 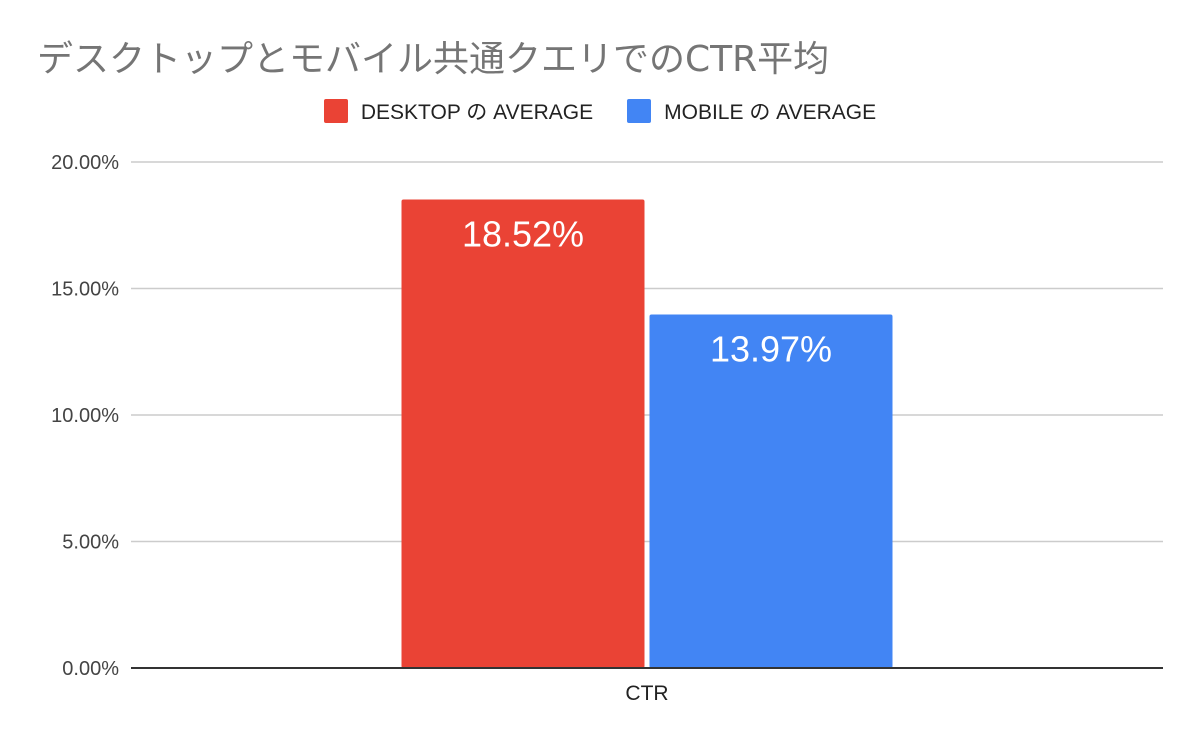 What do you see at coordinates (523, 433) in the screenshot?
I see `bar-desktop` at bounding box center [523, 433].